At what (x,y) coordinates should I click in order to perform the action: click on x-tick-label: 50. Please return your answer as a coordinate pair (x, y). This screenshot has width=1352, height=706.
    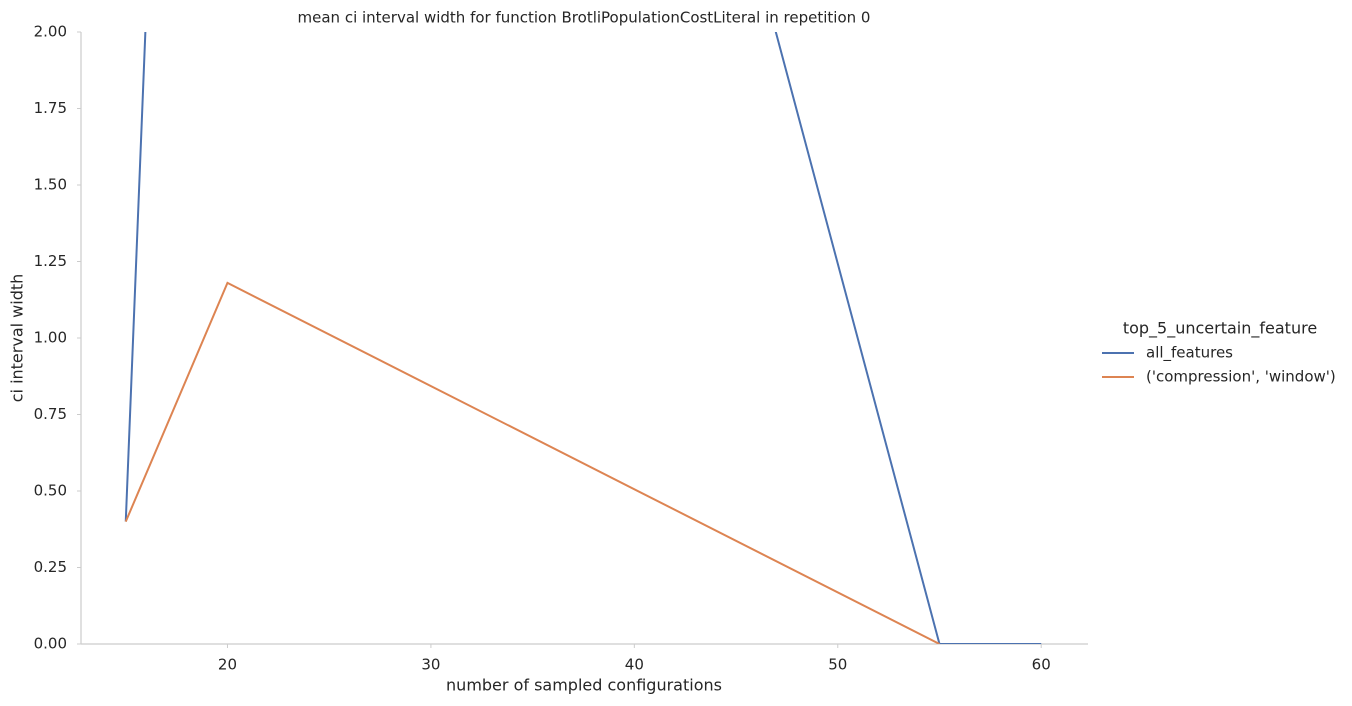
    Looking at the image, I should click on (837, 665).